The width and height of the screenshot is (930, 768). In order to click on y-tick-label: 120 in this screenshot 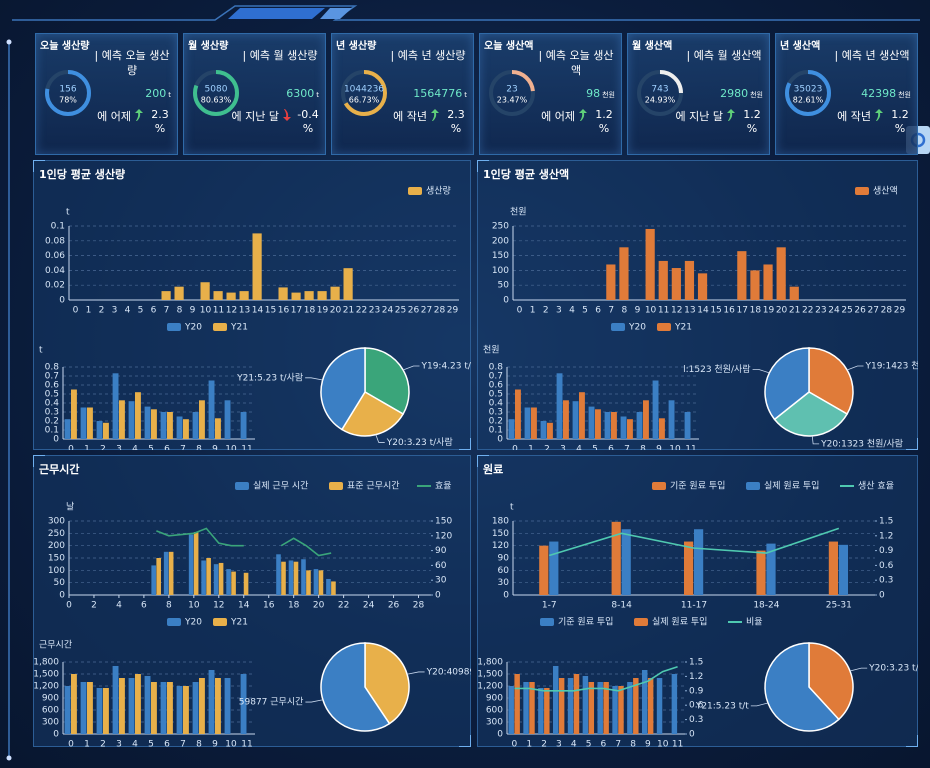, I will do `click(500, 546)`.